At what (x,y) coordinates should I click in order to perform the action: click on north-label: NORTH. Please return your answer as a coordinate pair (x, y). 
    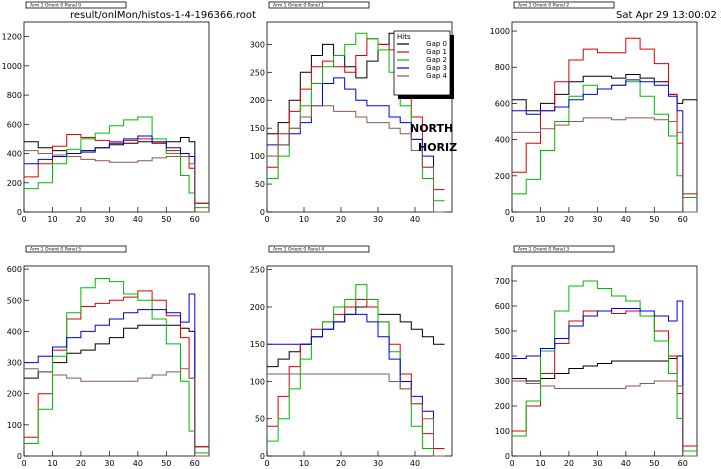
    Looking at the image, I should click on (432, 128).